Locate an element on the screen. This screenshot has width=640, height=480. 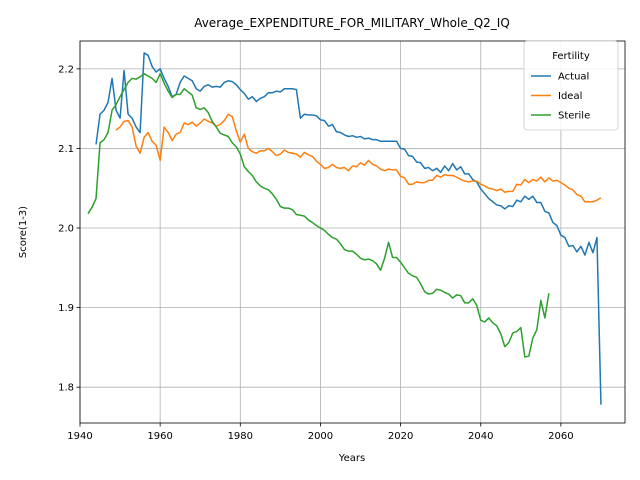
y-tick-label: 2.2 is located at coordinates (66, 69).